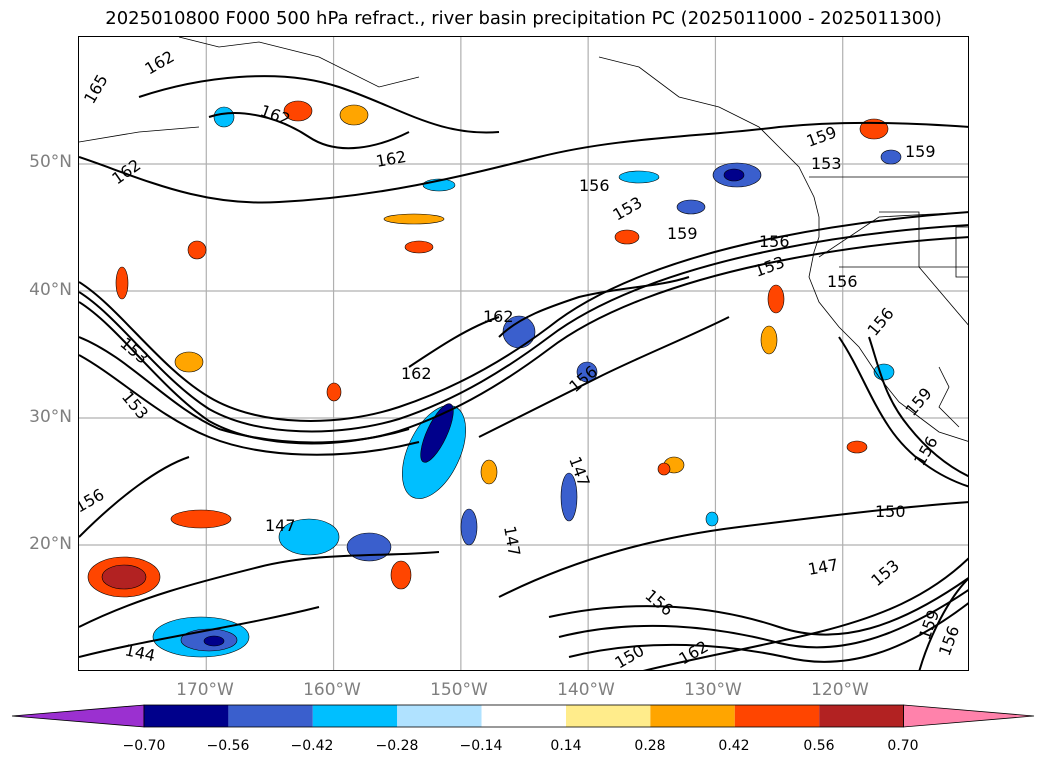 The height and width of the screenshot is (765, 1047). I want to click on colorbar-segments, so click(523, 716).